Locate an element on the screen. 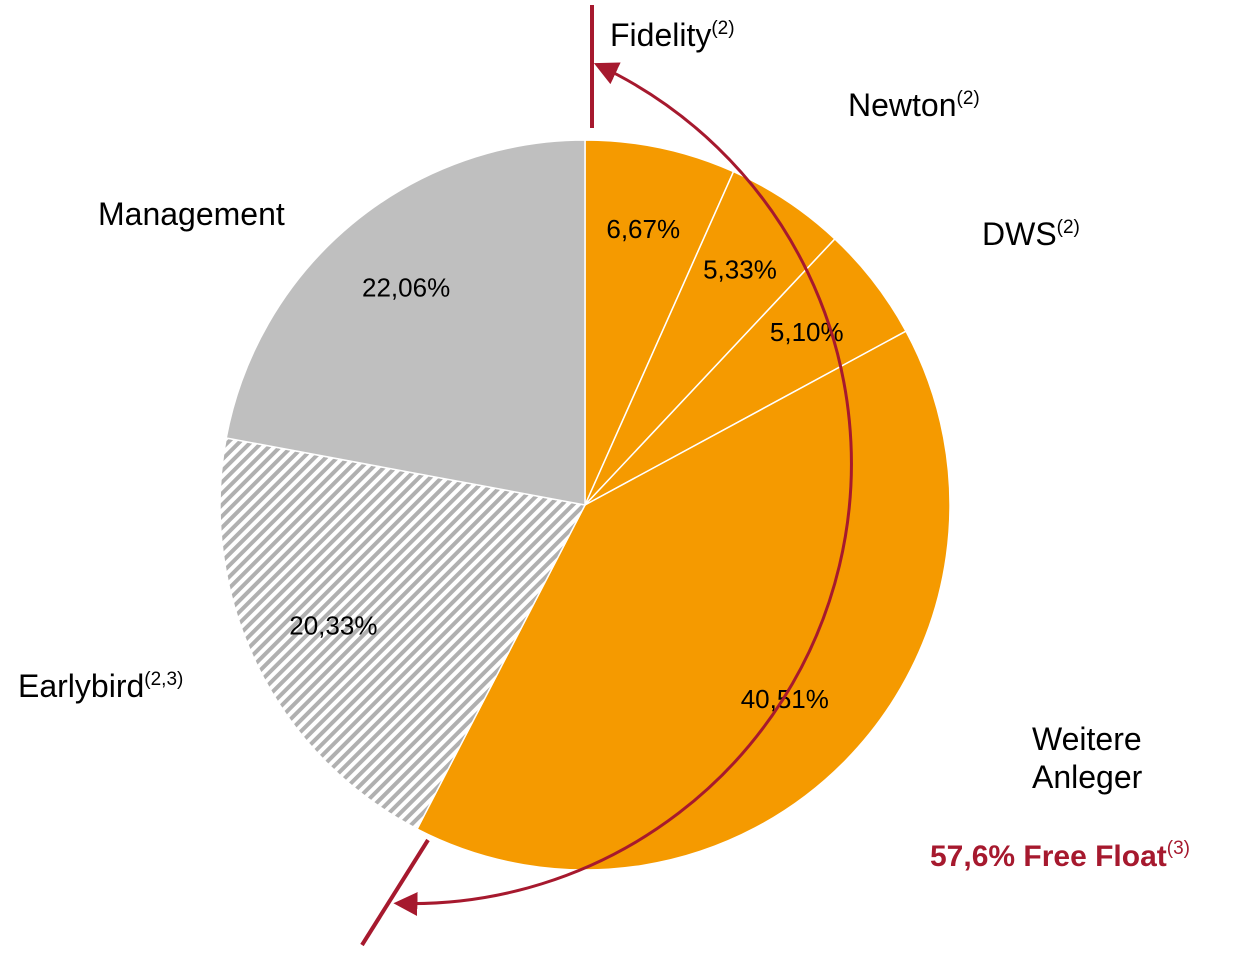 Image resolution: width=1259 pixels, height=967 pixels. value-label: 6,67% is located at coordinates (643, 229).